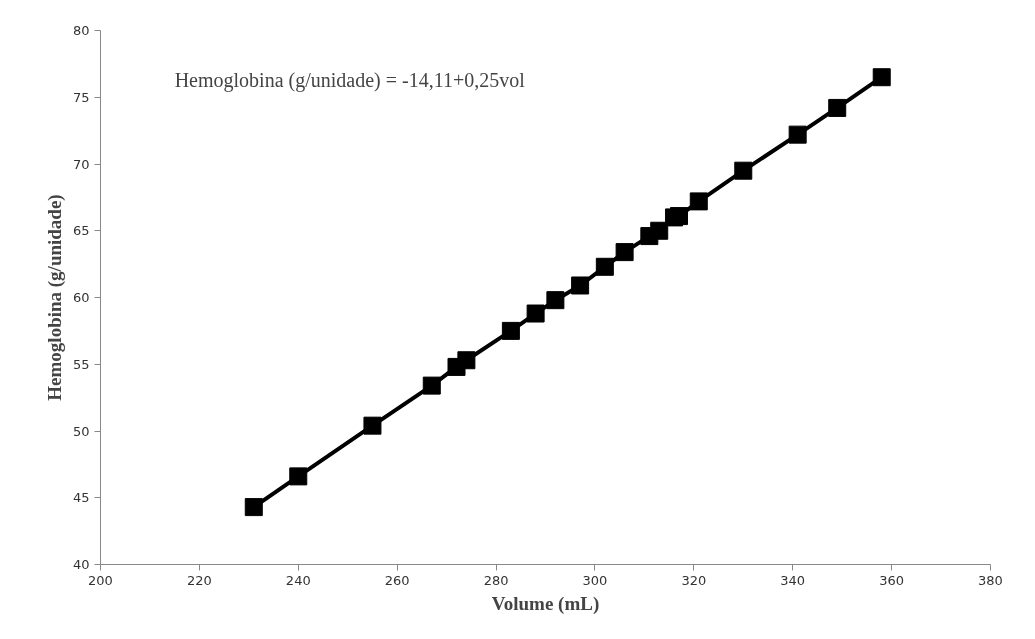 The width and height of the screenshot is (1035, 639). Describe the element at coordinates (350, 80) in the screenshot. I see `annotation: Hemoglobina (g/unidade) = -14,11+0,25vol` at that location.